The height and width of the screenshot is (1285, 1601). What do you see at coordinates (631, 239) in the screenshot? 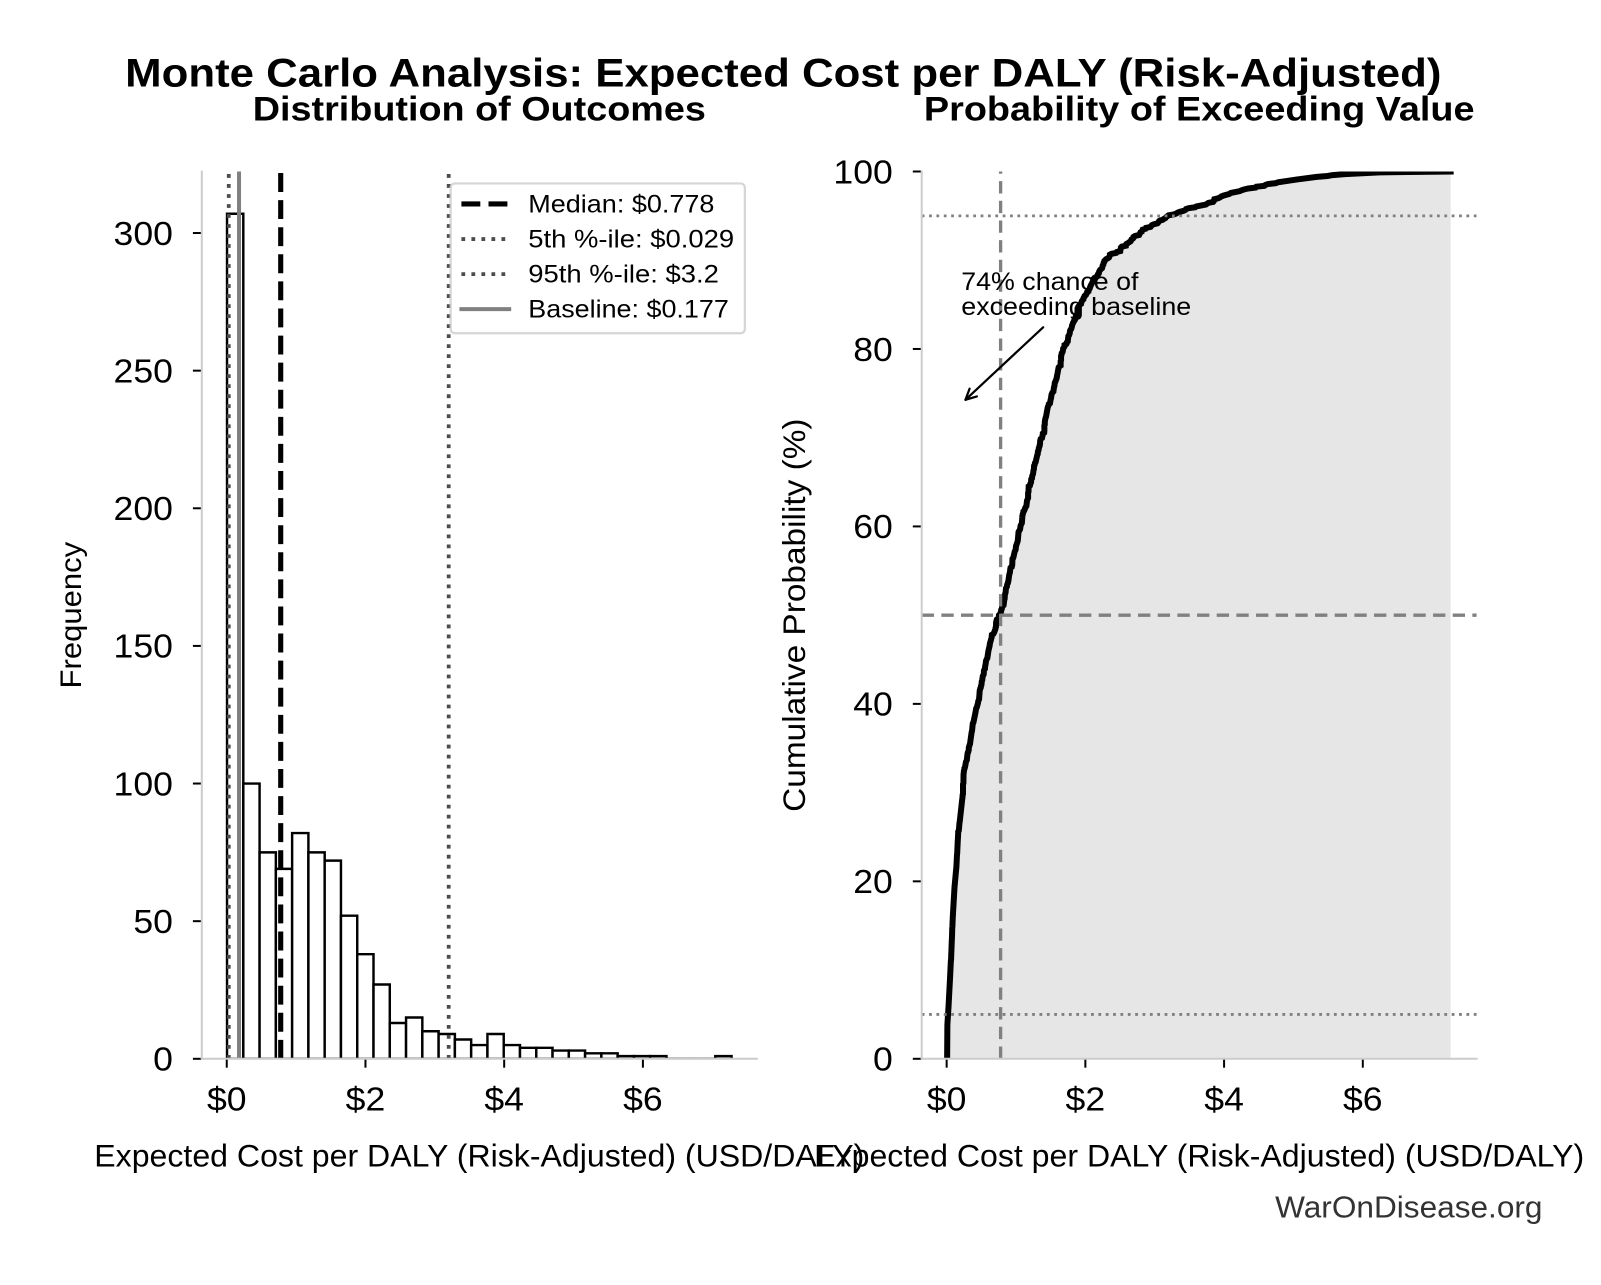
I see `svg-text: 5th %-ile: $0.029` at bounding box center [631, 239].